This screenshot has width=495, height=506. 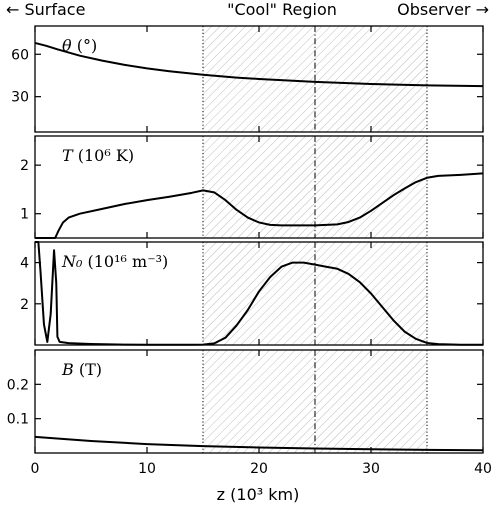 I want to click on panel-label-theta: θ (°), so click(x=79, y=45).